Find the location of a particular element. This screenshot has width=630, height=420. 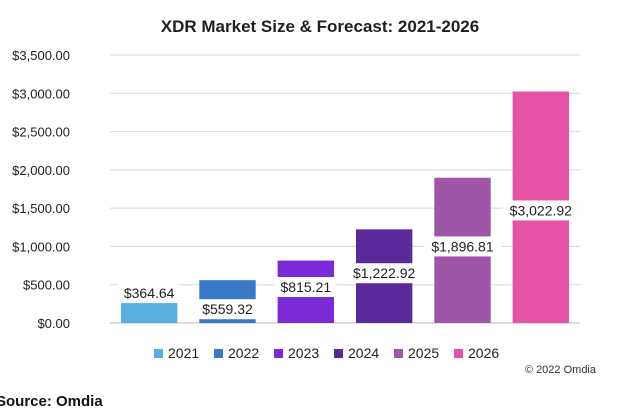

chart-title: XDR Market Size & Forecast: 2021-2026 is located at coordinates (320, 26).